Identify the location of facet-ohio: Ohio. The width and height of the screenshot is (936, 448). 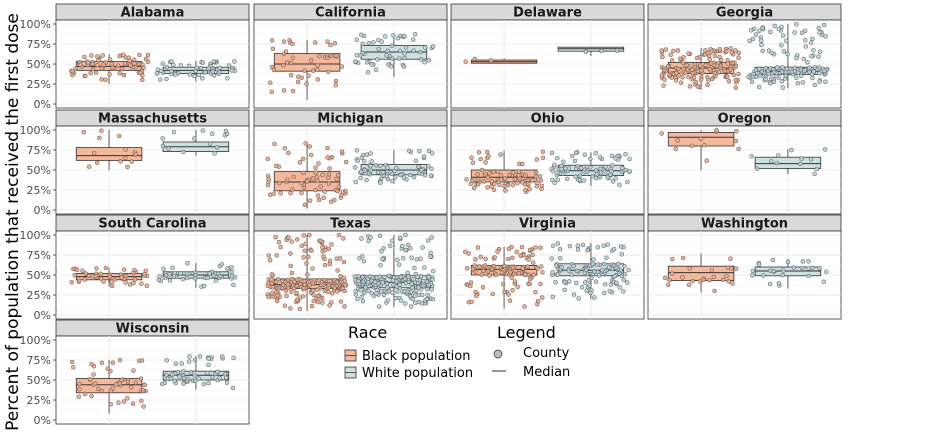
(547, 162).